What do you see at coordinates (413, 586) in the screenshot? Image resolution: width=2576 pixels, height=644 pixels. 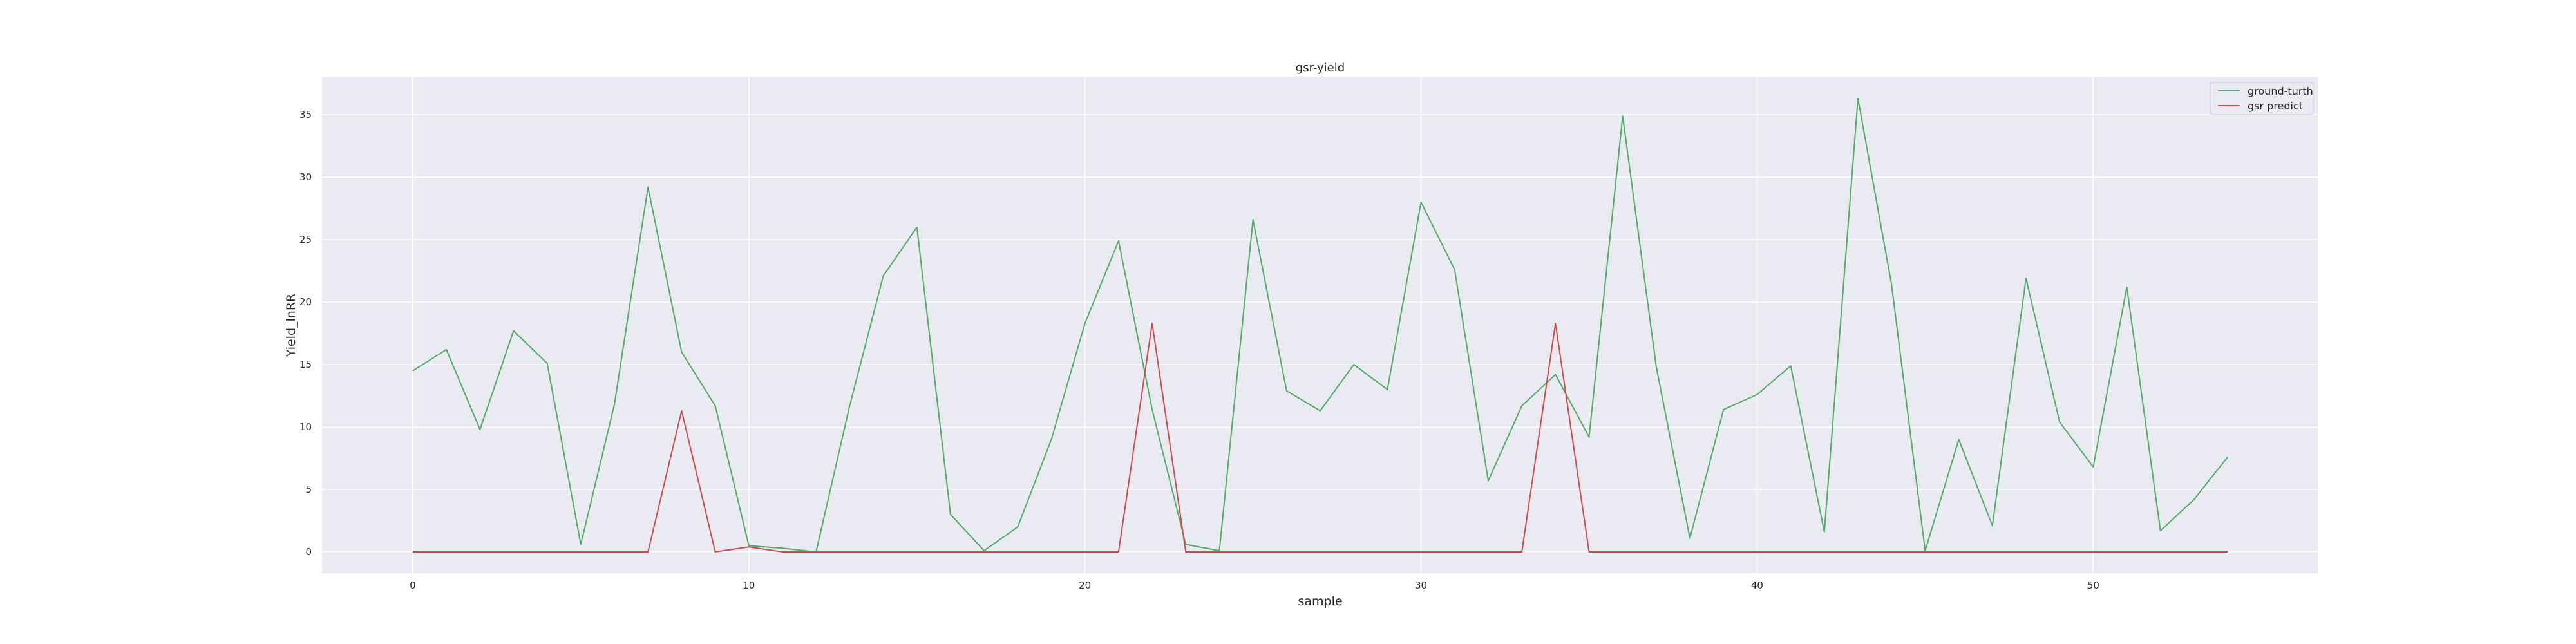 I see `x-tick-label: 0` at bounding box center [413, 586].